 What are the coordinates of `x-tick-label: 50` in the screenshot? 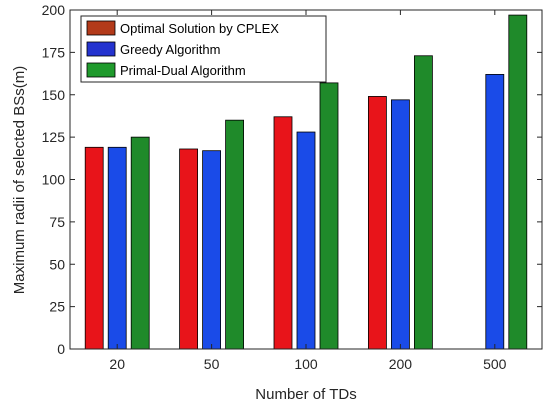 It's located at (212, 364).